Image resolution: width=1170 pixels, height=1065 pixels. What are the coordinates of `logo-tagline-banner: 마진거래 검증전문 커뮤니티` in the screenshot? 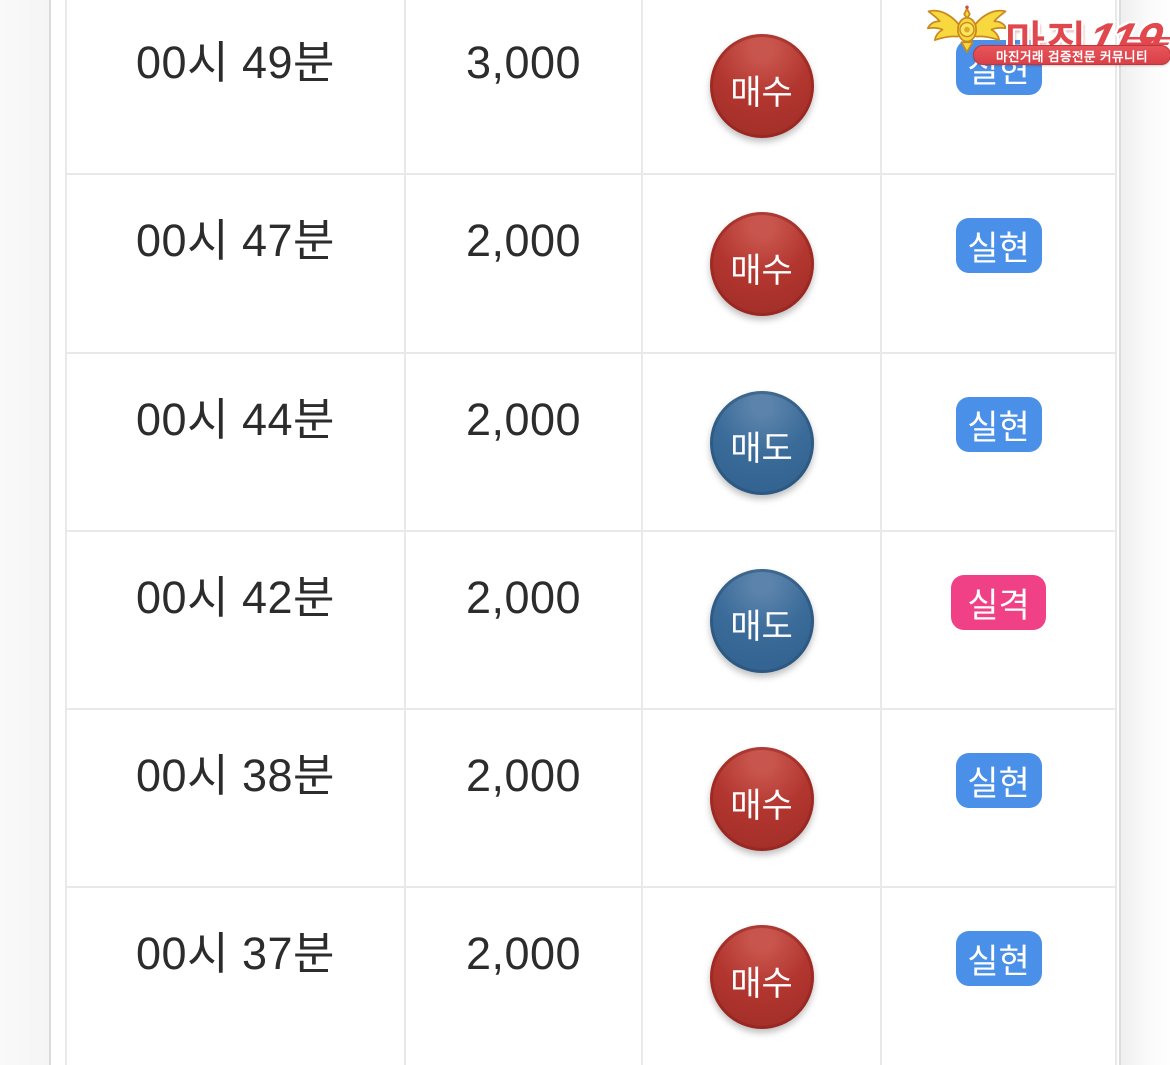 It's located at (1071, 55).